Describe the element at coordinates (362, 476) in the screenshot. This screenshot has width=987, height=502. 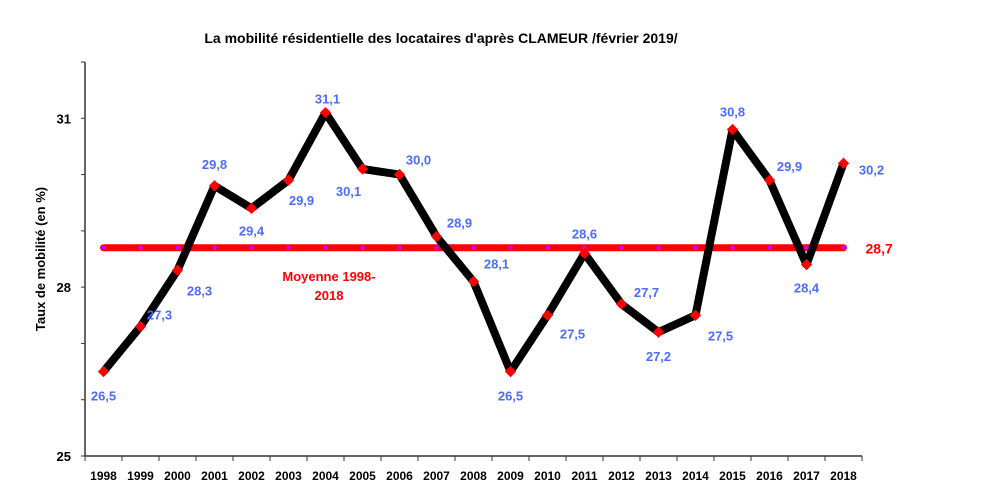
I see `x-tick-label: 2005` at that location.